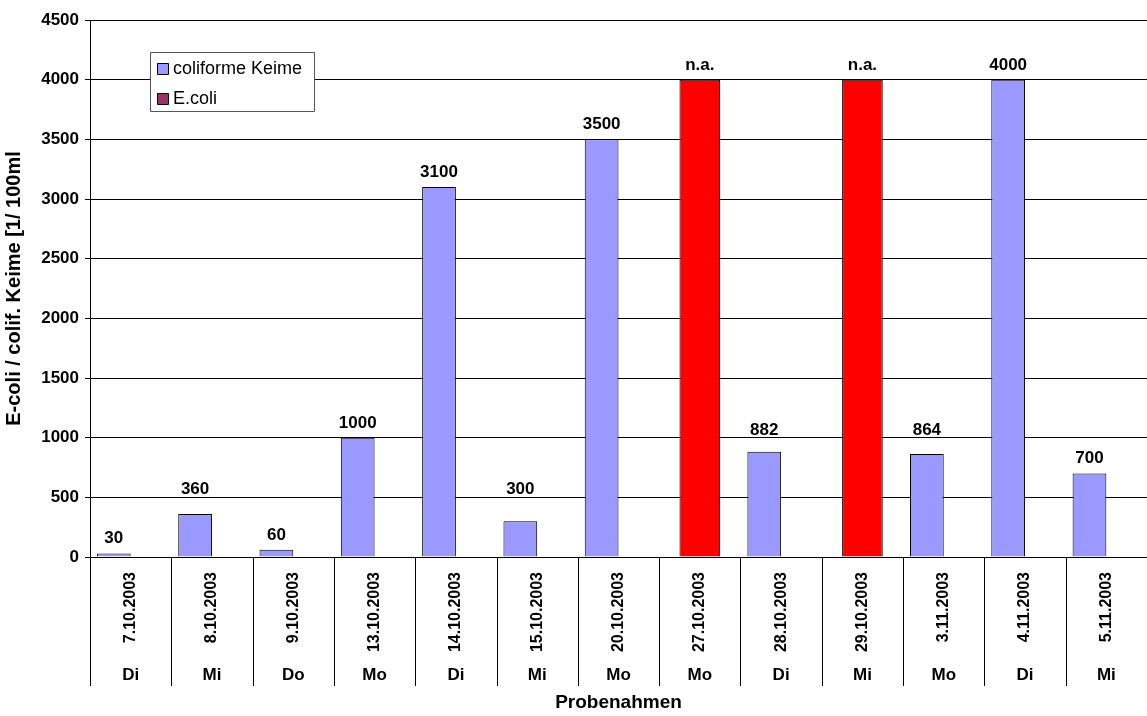  Describe the element at coordinates (764, 429) in the screenshot. I see `data-label: 882` at that location.